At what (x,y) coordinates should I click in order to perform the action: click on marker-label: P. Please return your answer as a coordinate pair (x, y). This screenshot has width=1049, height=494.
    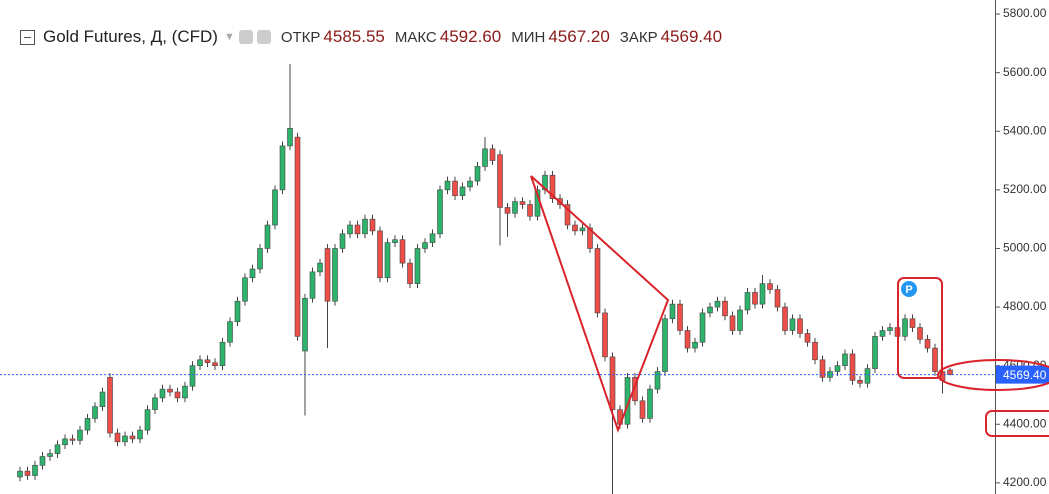
    Looking at the image, I should click on (908, 290).